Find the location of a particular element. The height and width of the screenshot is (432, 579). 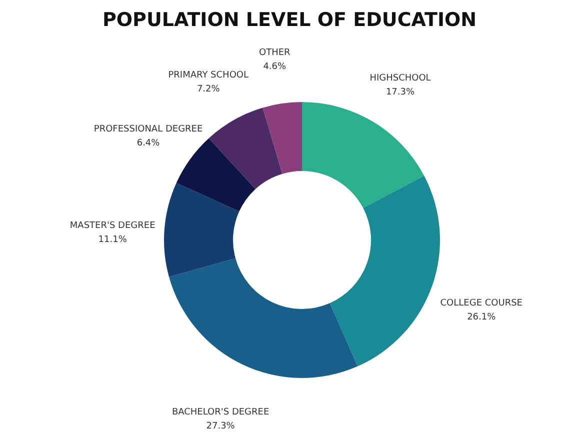

slice-label: BACHELOR'S DEGREE is located at coordinates (221, 413).